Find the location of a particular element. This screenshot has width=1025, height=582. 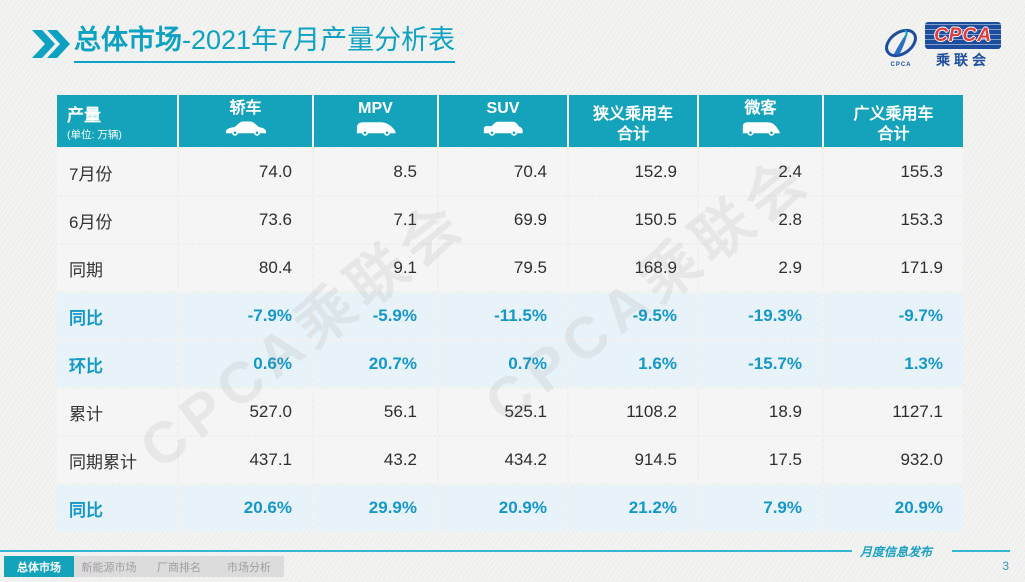

cell: 1.6% is located at coordinates (633, 364).